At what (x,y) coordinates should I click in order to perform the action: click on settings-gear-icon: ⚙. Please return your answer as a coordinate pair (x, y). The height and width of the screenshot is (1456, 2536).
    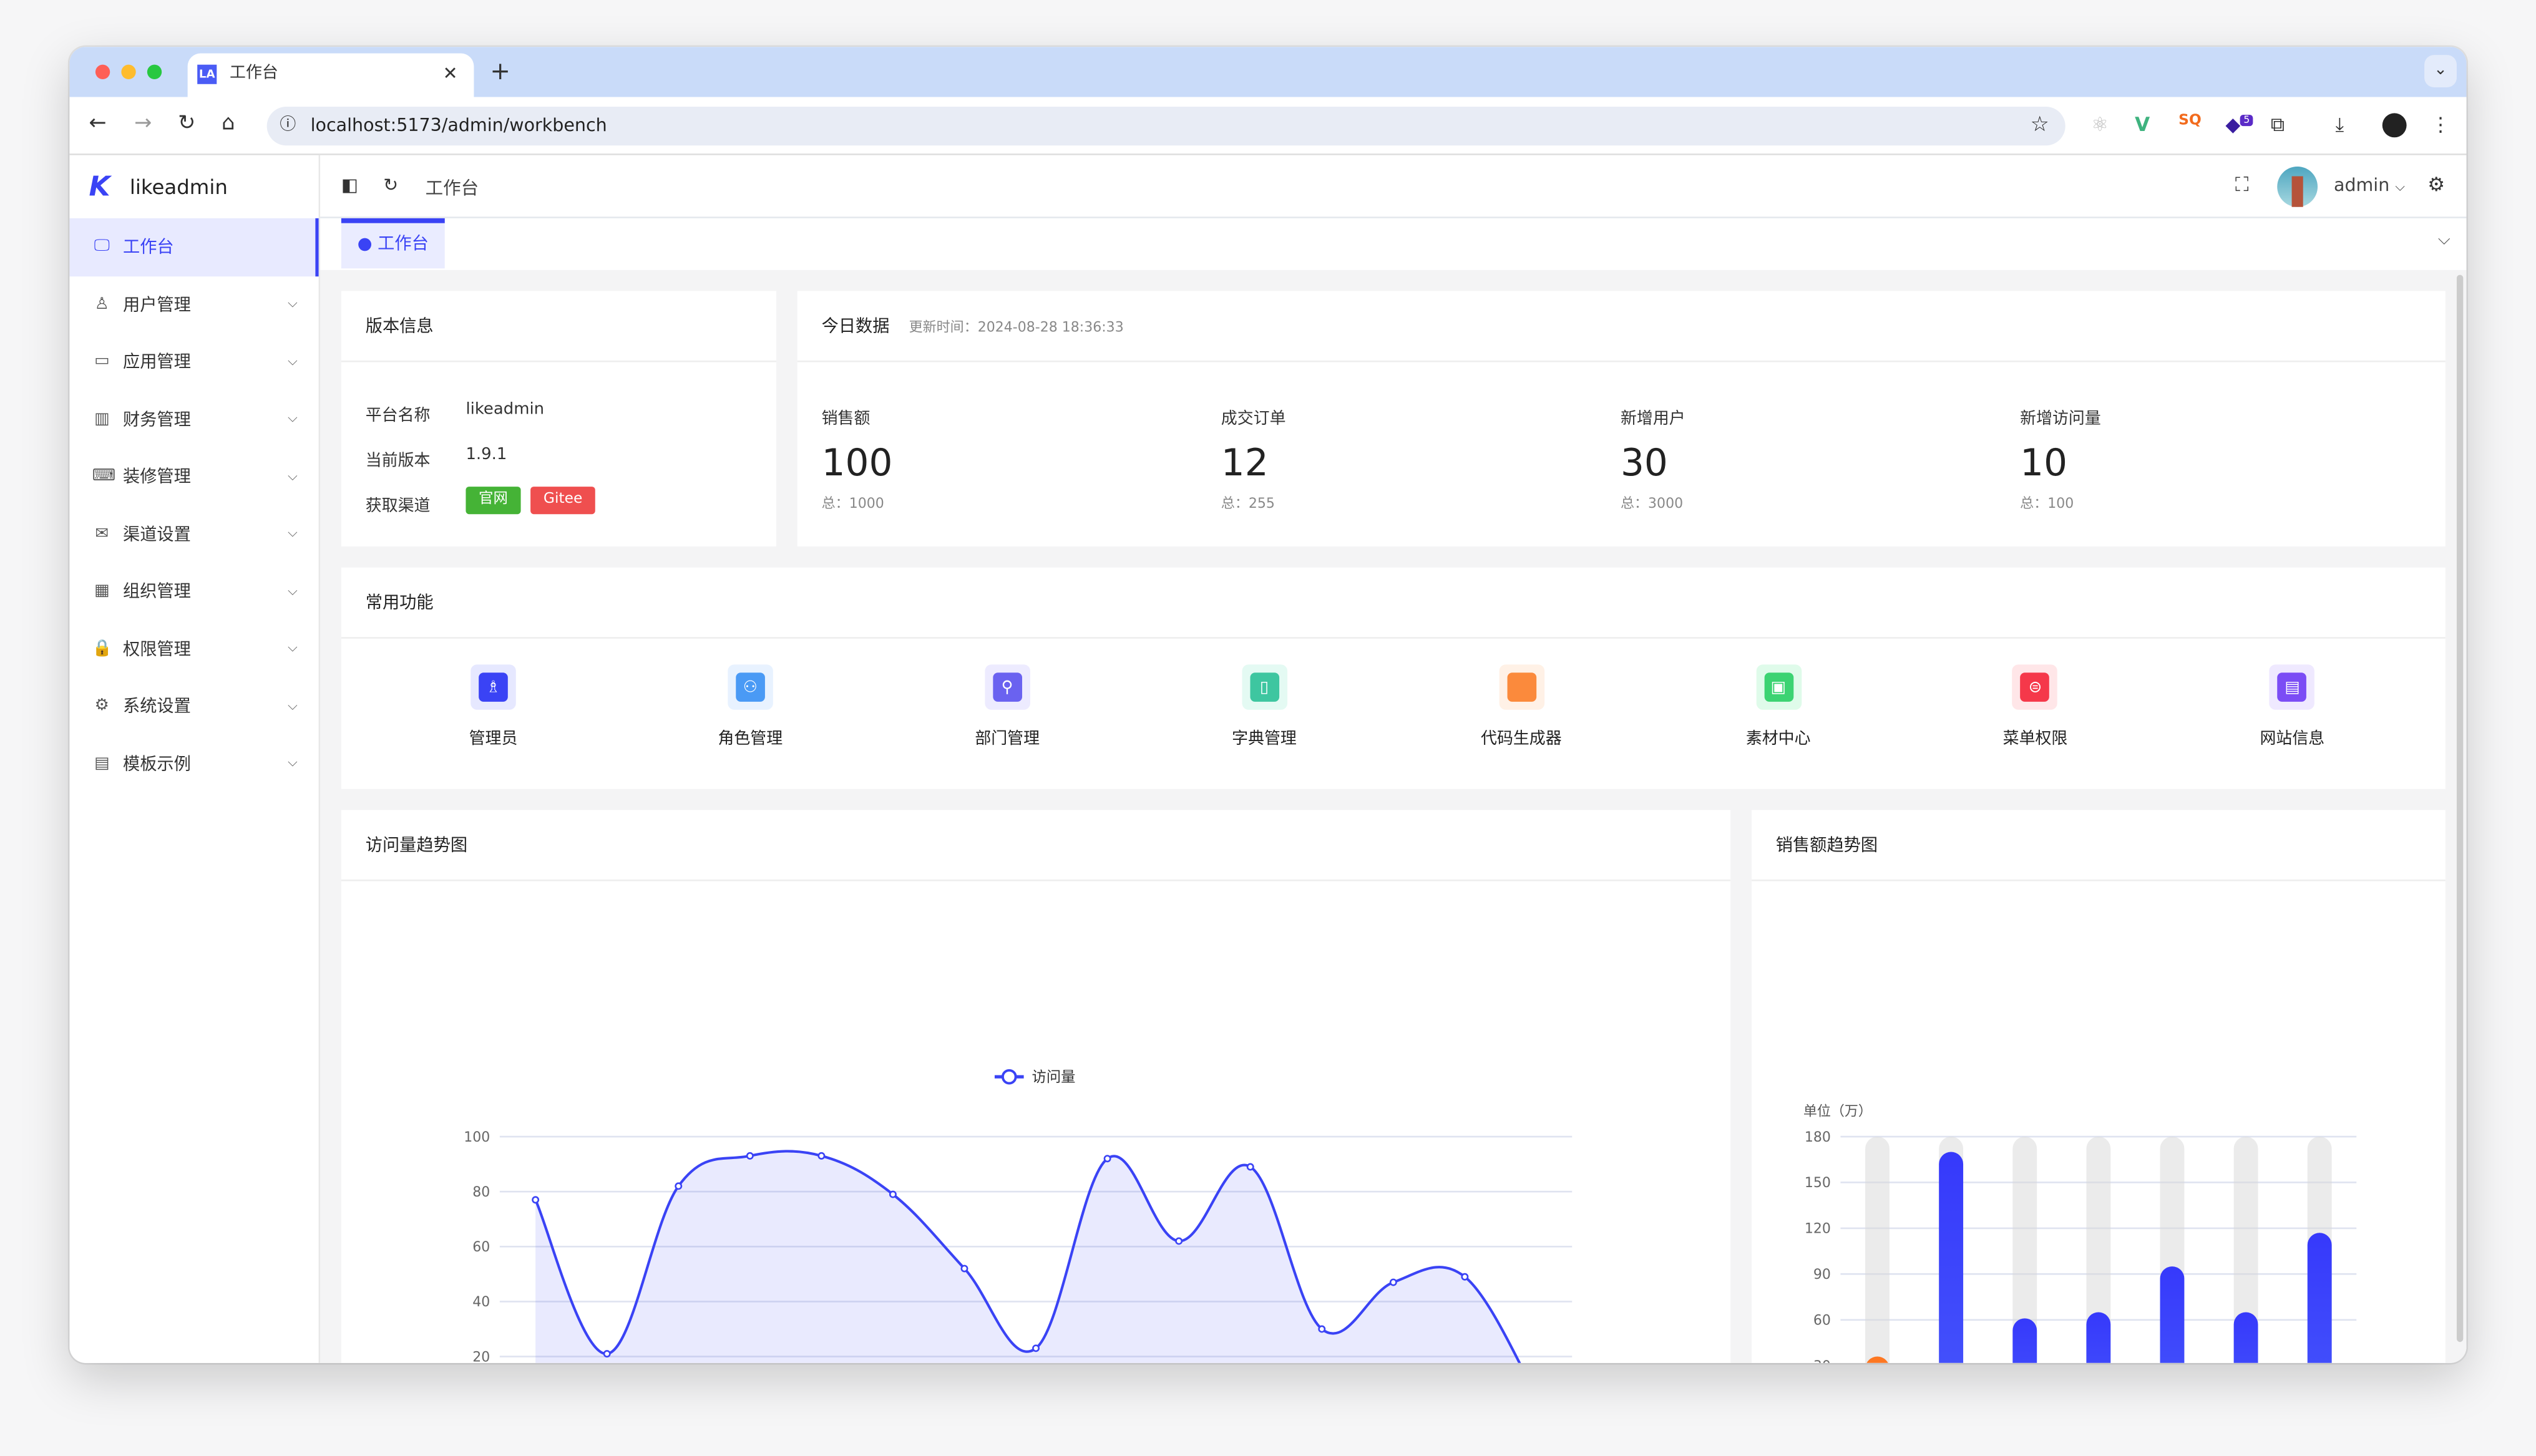
    Looking at the image, I should click on (2436, 184).